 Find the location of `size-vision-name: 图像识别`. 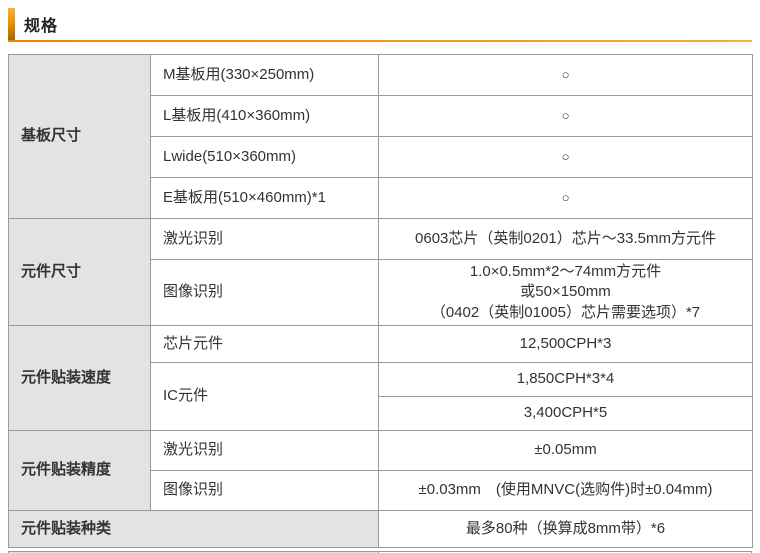

size-vision-name: 图像识别 is located at coordinates (264, 292).